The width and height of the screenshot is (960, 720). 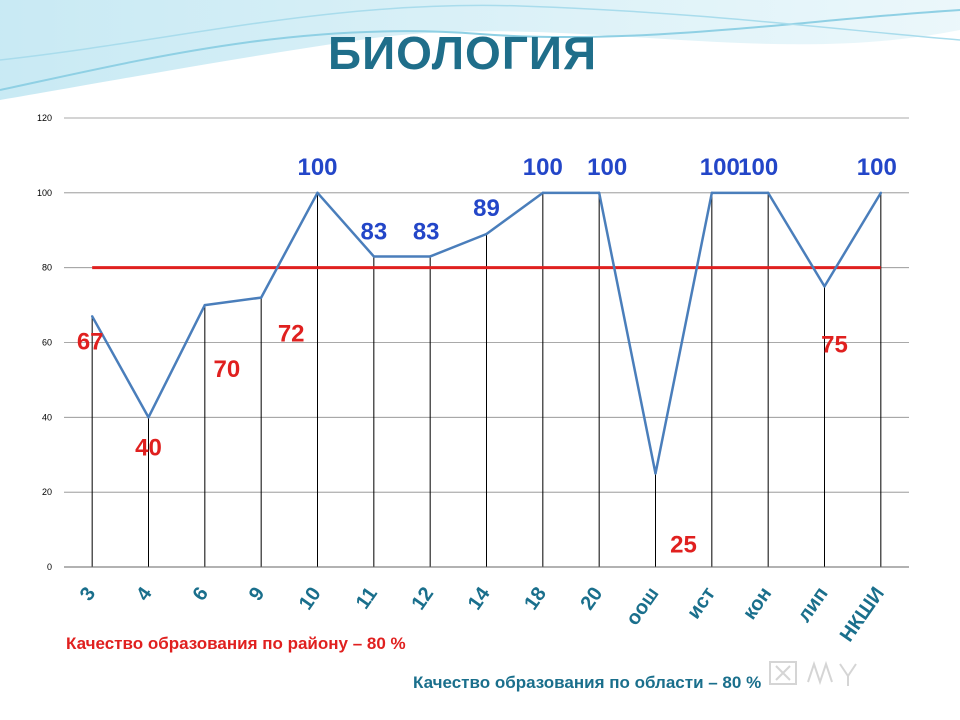 What do you see at coordinates (226, 369) in the screenshot?
I see `data-label: 70` at bounding box center [226, 369].